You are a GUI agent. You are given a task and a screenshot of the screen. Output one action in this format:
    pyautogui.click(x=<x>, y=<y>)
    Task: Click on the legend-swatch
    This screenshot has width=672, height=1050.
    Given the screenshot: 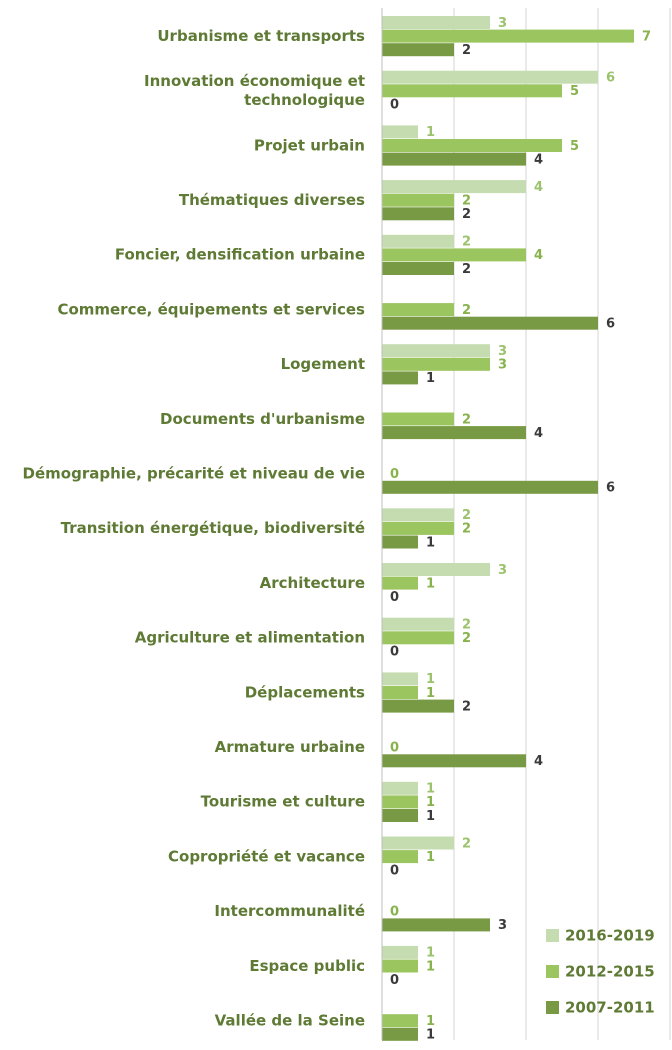 What is the action you would take?
    pyautogui.click(x=552, y=971)
    